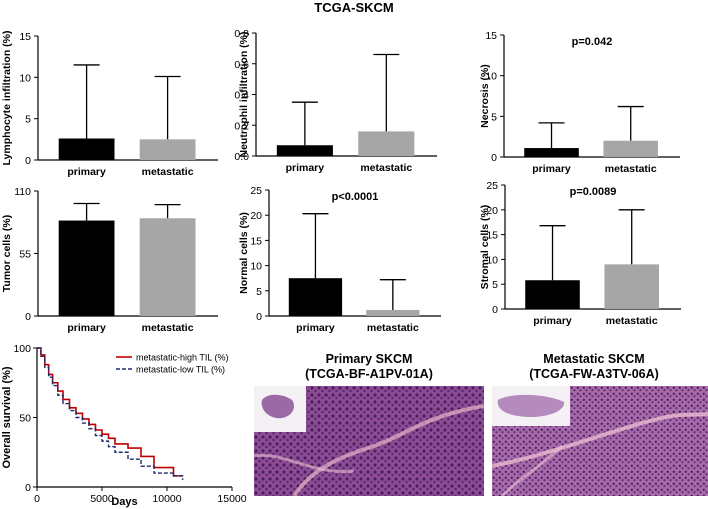 The height and width of the screenshot is (509, 708). What do you see at coordinates (37, 499) in the screenshot?
I see `km-xtick-label: 0` at bounding box center [37, 499].